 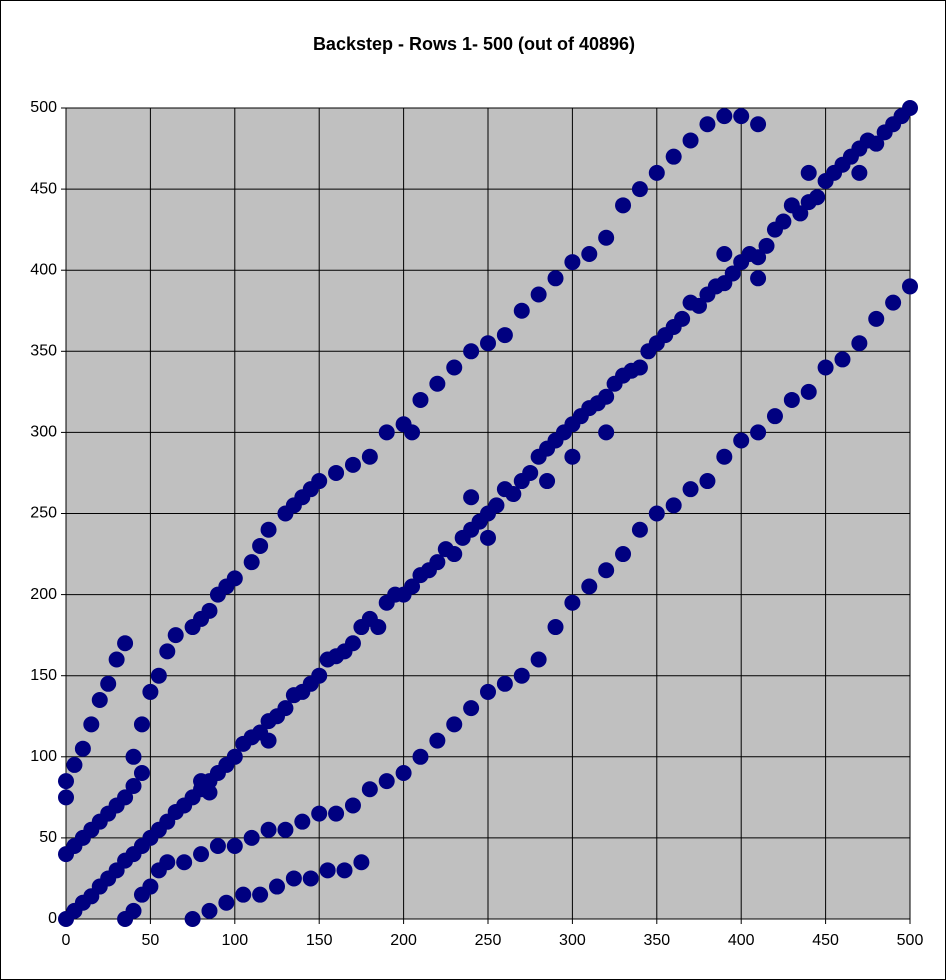 What do you see at coordinates (43, 351) in the screenshot?
I see `y-tick-label: 350` at bounding box center [43, 351].